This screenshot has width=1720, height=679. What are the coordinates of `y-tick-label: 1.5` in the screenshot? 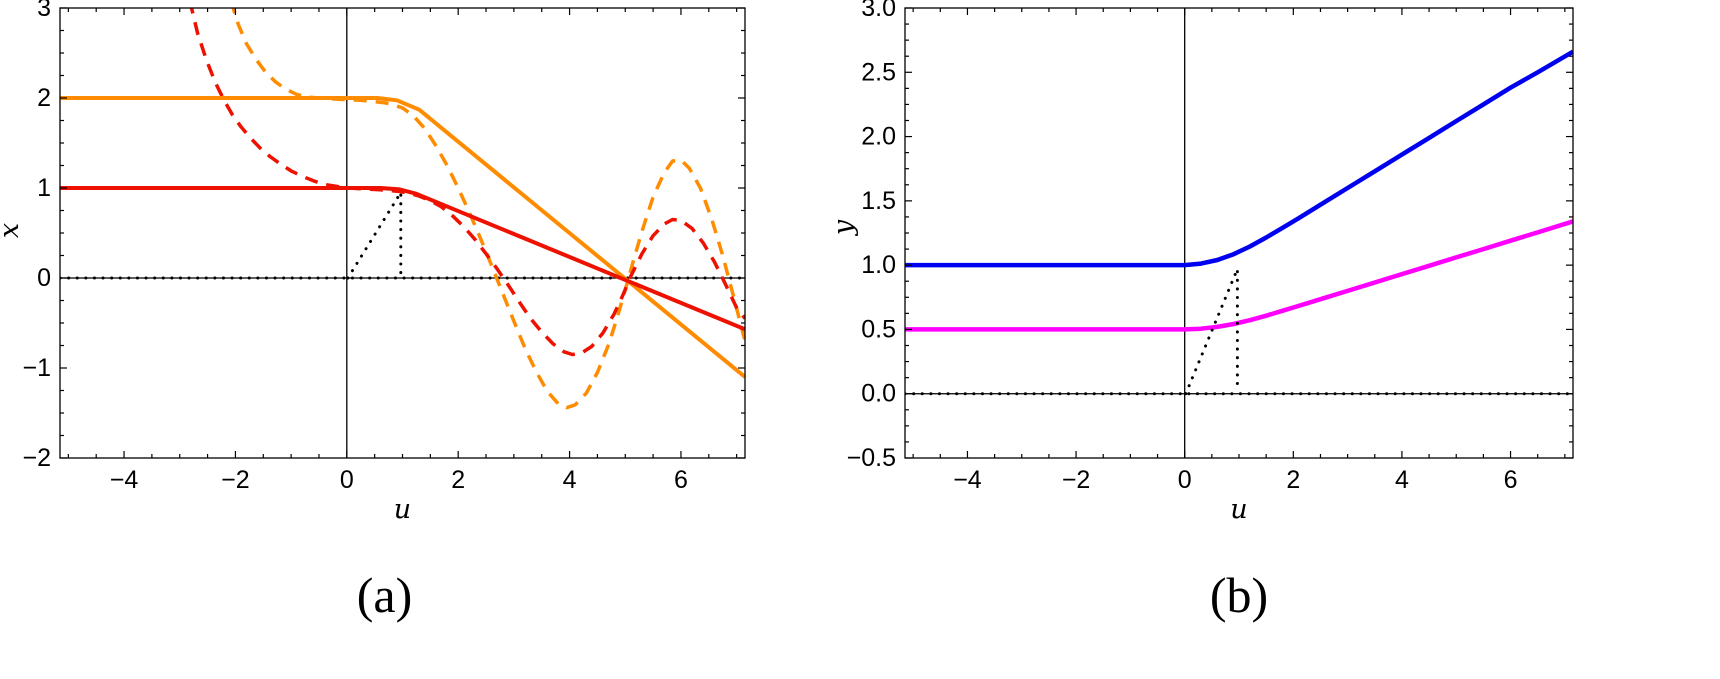 It's located at (878, 201).